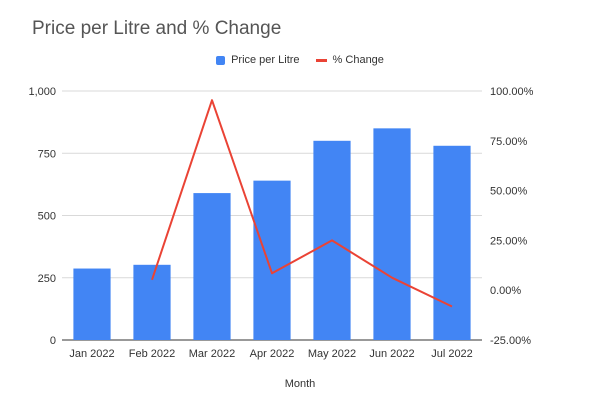 The height and width of the screenshot is (402, 600). I want to click on legend: Price per Litre % Change, so click(300, 60).